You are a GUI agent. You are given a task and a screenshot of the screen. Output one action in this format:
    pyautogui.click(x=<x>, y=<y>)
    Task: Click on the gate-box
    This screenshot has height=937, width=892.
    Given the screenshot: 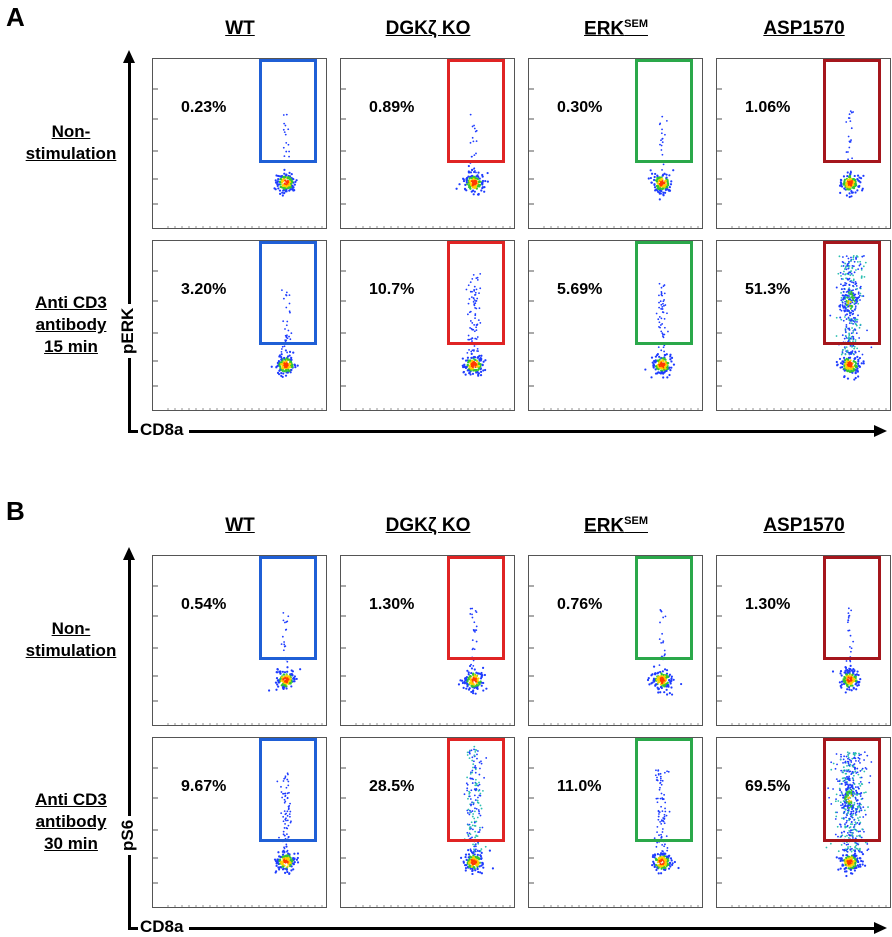 What is the action you would take?
    pyautogui.click(x=476, y=790)
    